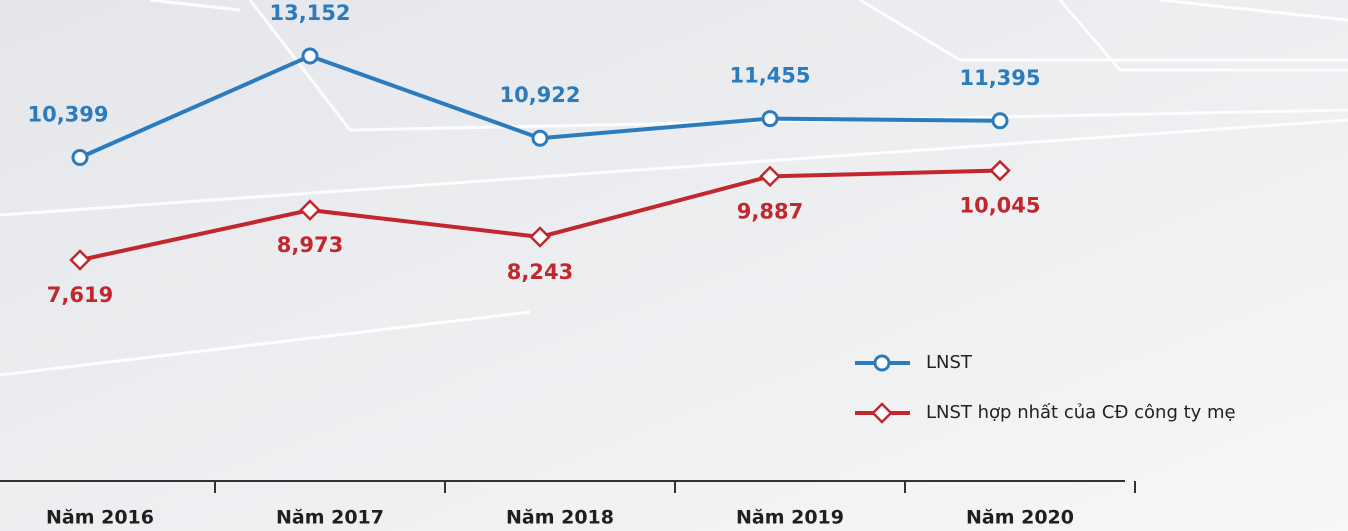 Image resolution: width=1348 pixels, height=531 pixels. What do you see at coordinates (80, 295) in the screenshot?
I see `value-label: 7,619` at bounding box center [80, 295].